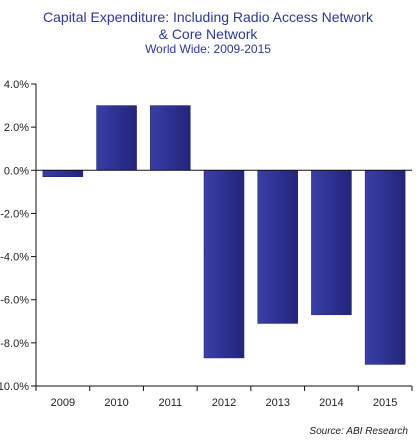 This screenshot has width=416, height=444. I want to click on bar-2009, so click(63, 174).